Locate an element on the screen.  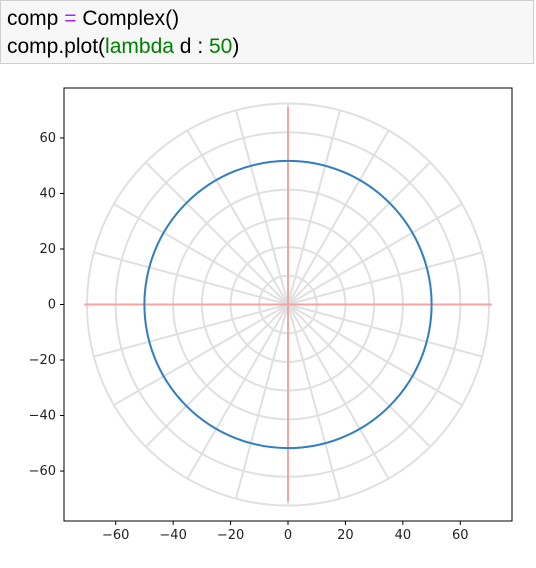
y-tick-label: 0 is located at coordinates (52, 305).